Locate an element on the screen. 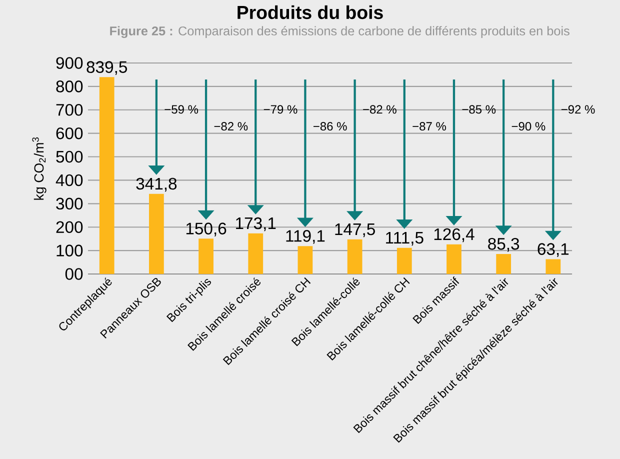 The width and height of the screenshot is (620, 459). y-tick-label: 800 is located at coordinates (69, 86).